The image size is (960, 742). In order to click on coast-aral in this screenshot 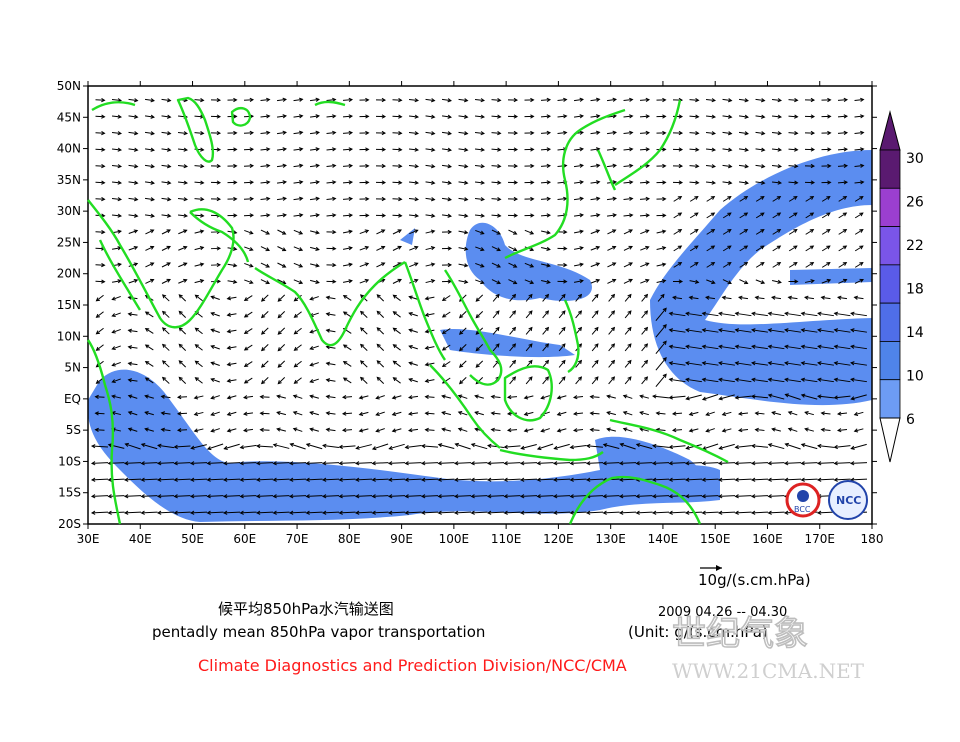, I will do `click(241, 116)`.